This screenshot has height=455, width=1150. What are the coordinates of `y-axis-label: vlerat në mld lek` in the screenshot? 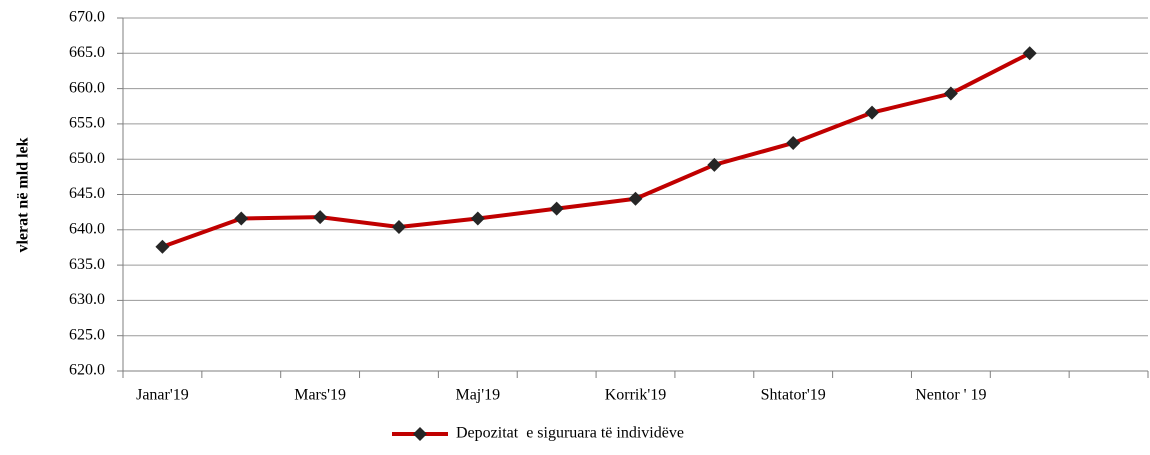 It's located at (23, 194).